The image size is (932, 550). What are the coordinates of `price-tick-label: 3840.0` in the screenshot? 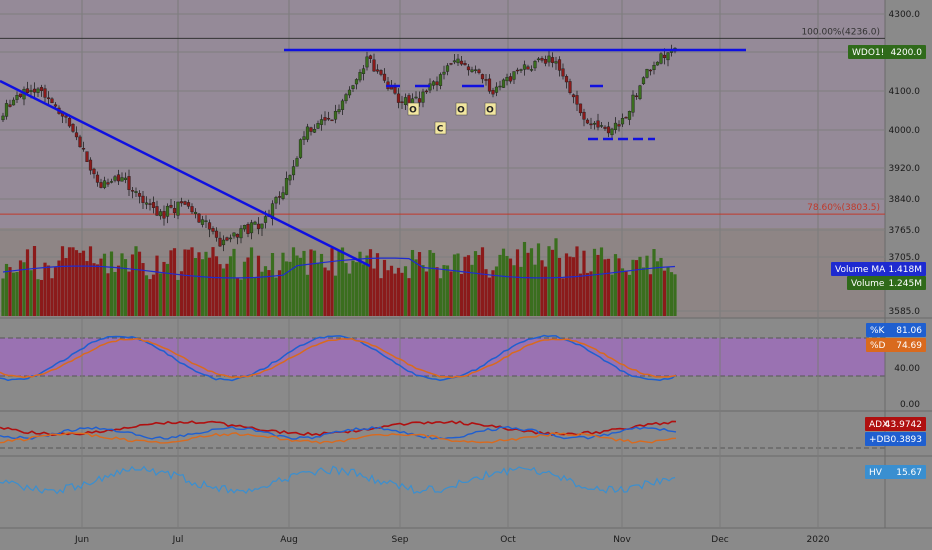 It's located at (905, 200).